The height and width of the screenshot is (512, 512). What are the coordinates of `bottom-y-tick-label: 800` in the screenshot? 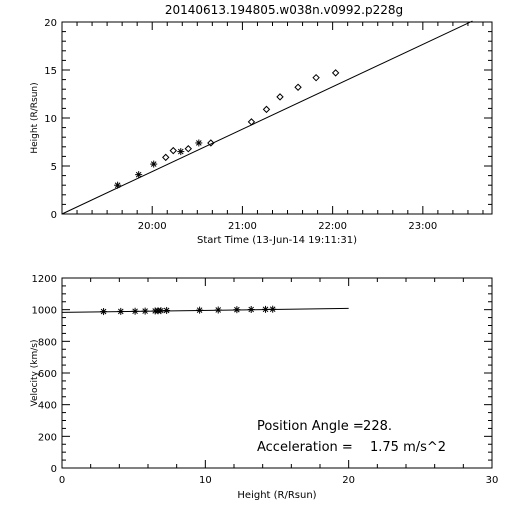 It's located at (47, 342).